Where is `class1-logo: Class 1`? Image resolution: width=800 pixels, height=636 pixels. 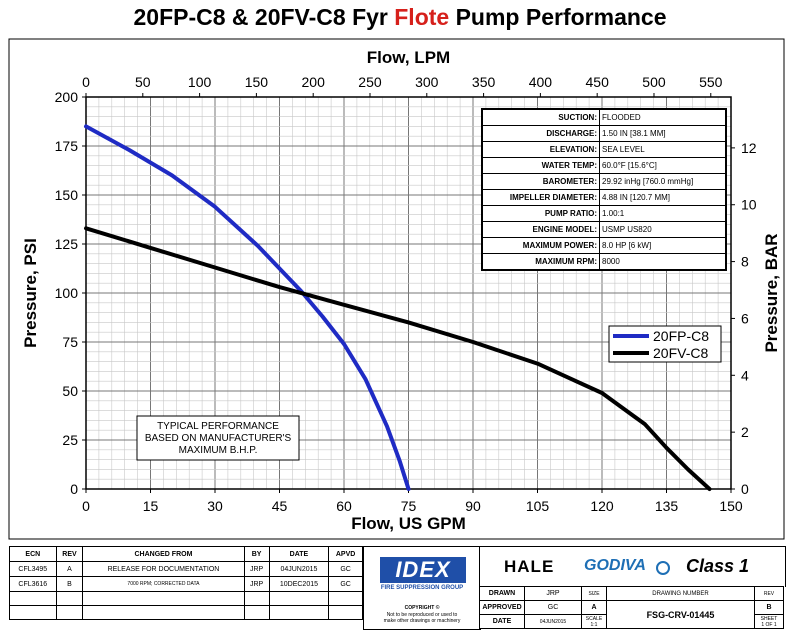
class1-logo: Class 1 is located at coordinates (718, 566).